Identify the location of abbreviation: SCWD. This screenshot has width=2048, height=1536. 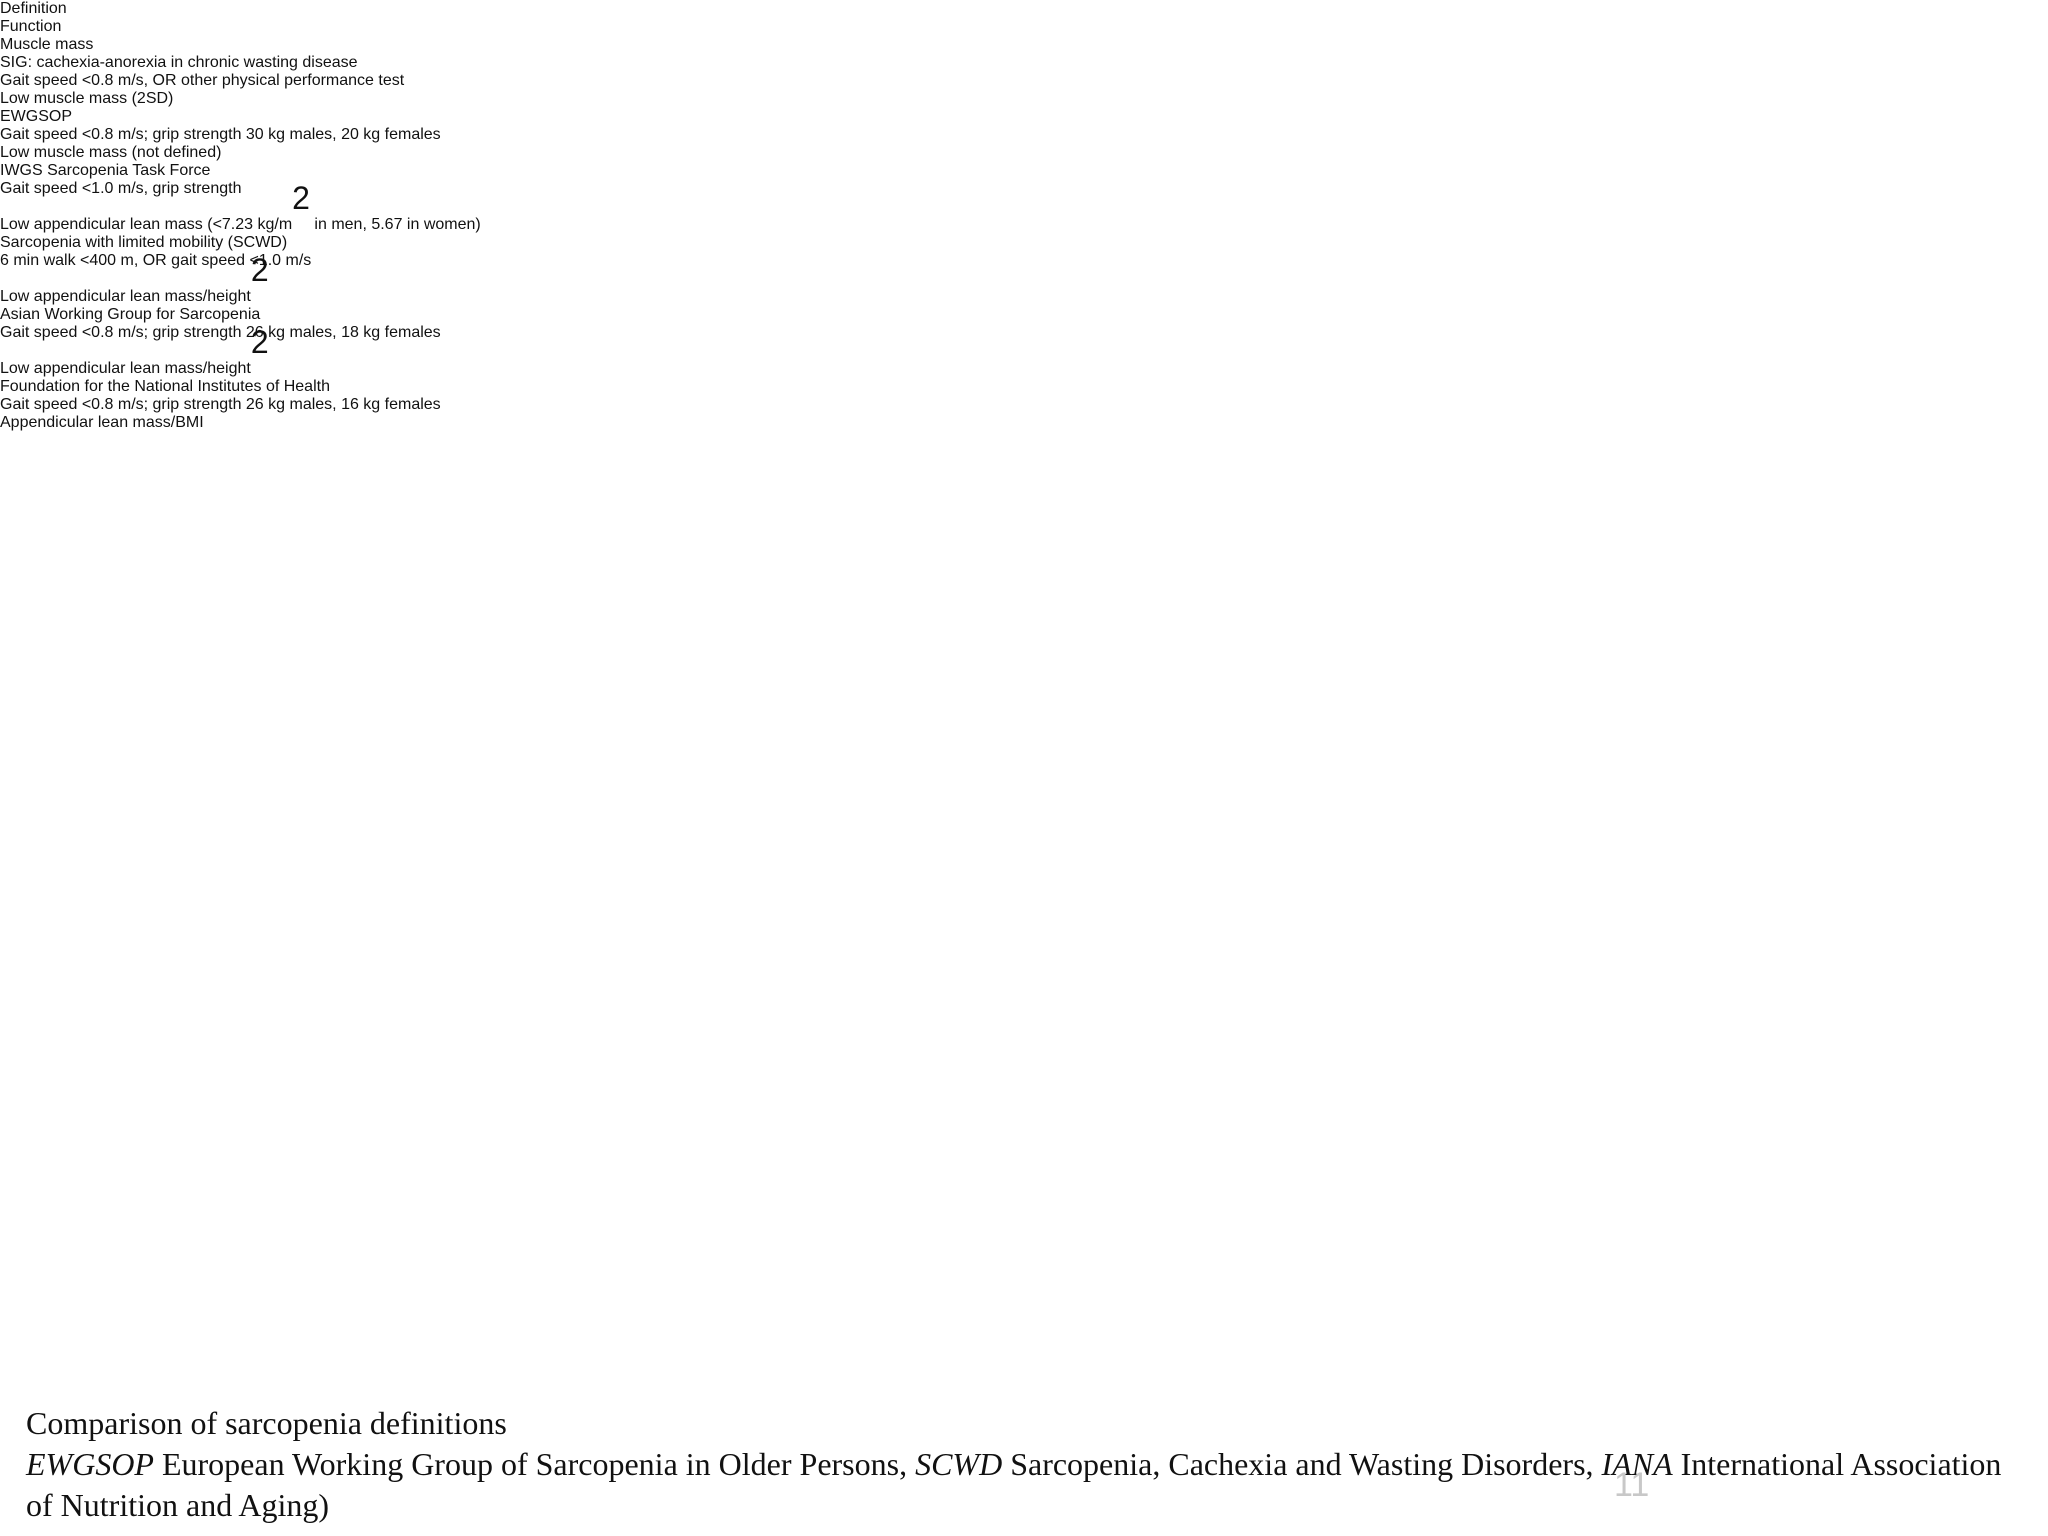
(959, 1464).